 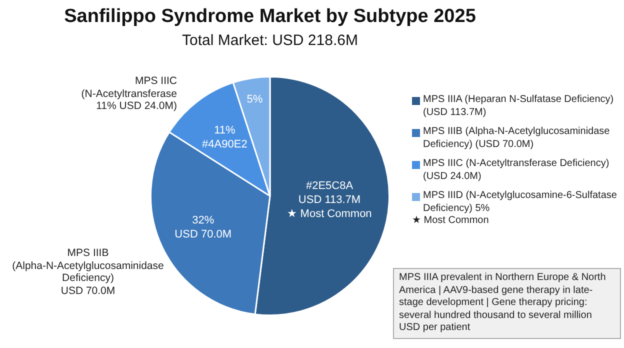 I want to click on chart-subtitle: Total Market: USD 218.6M, so click(x=270, y=40).